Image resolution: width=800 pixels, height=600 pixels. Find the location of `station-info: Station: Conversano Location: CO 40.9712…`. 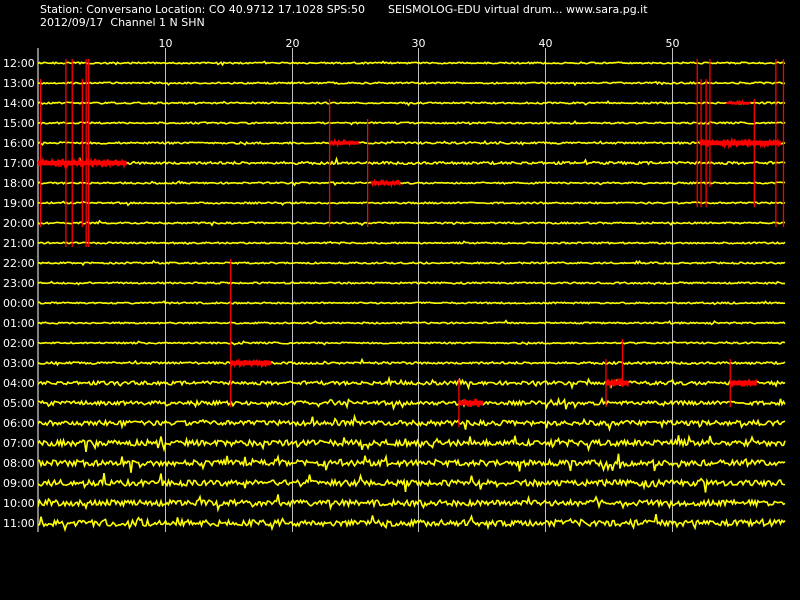

station-info: Station: Conversano Location: CO 40.9712… is located at coordinates (202, 9).